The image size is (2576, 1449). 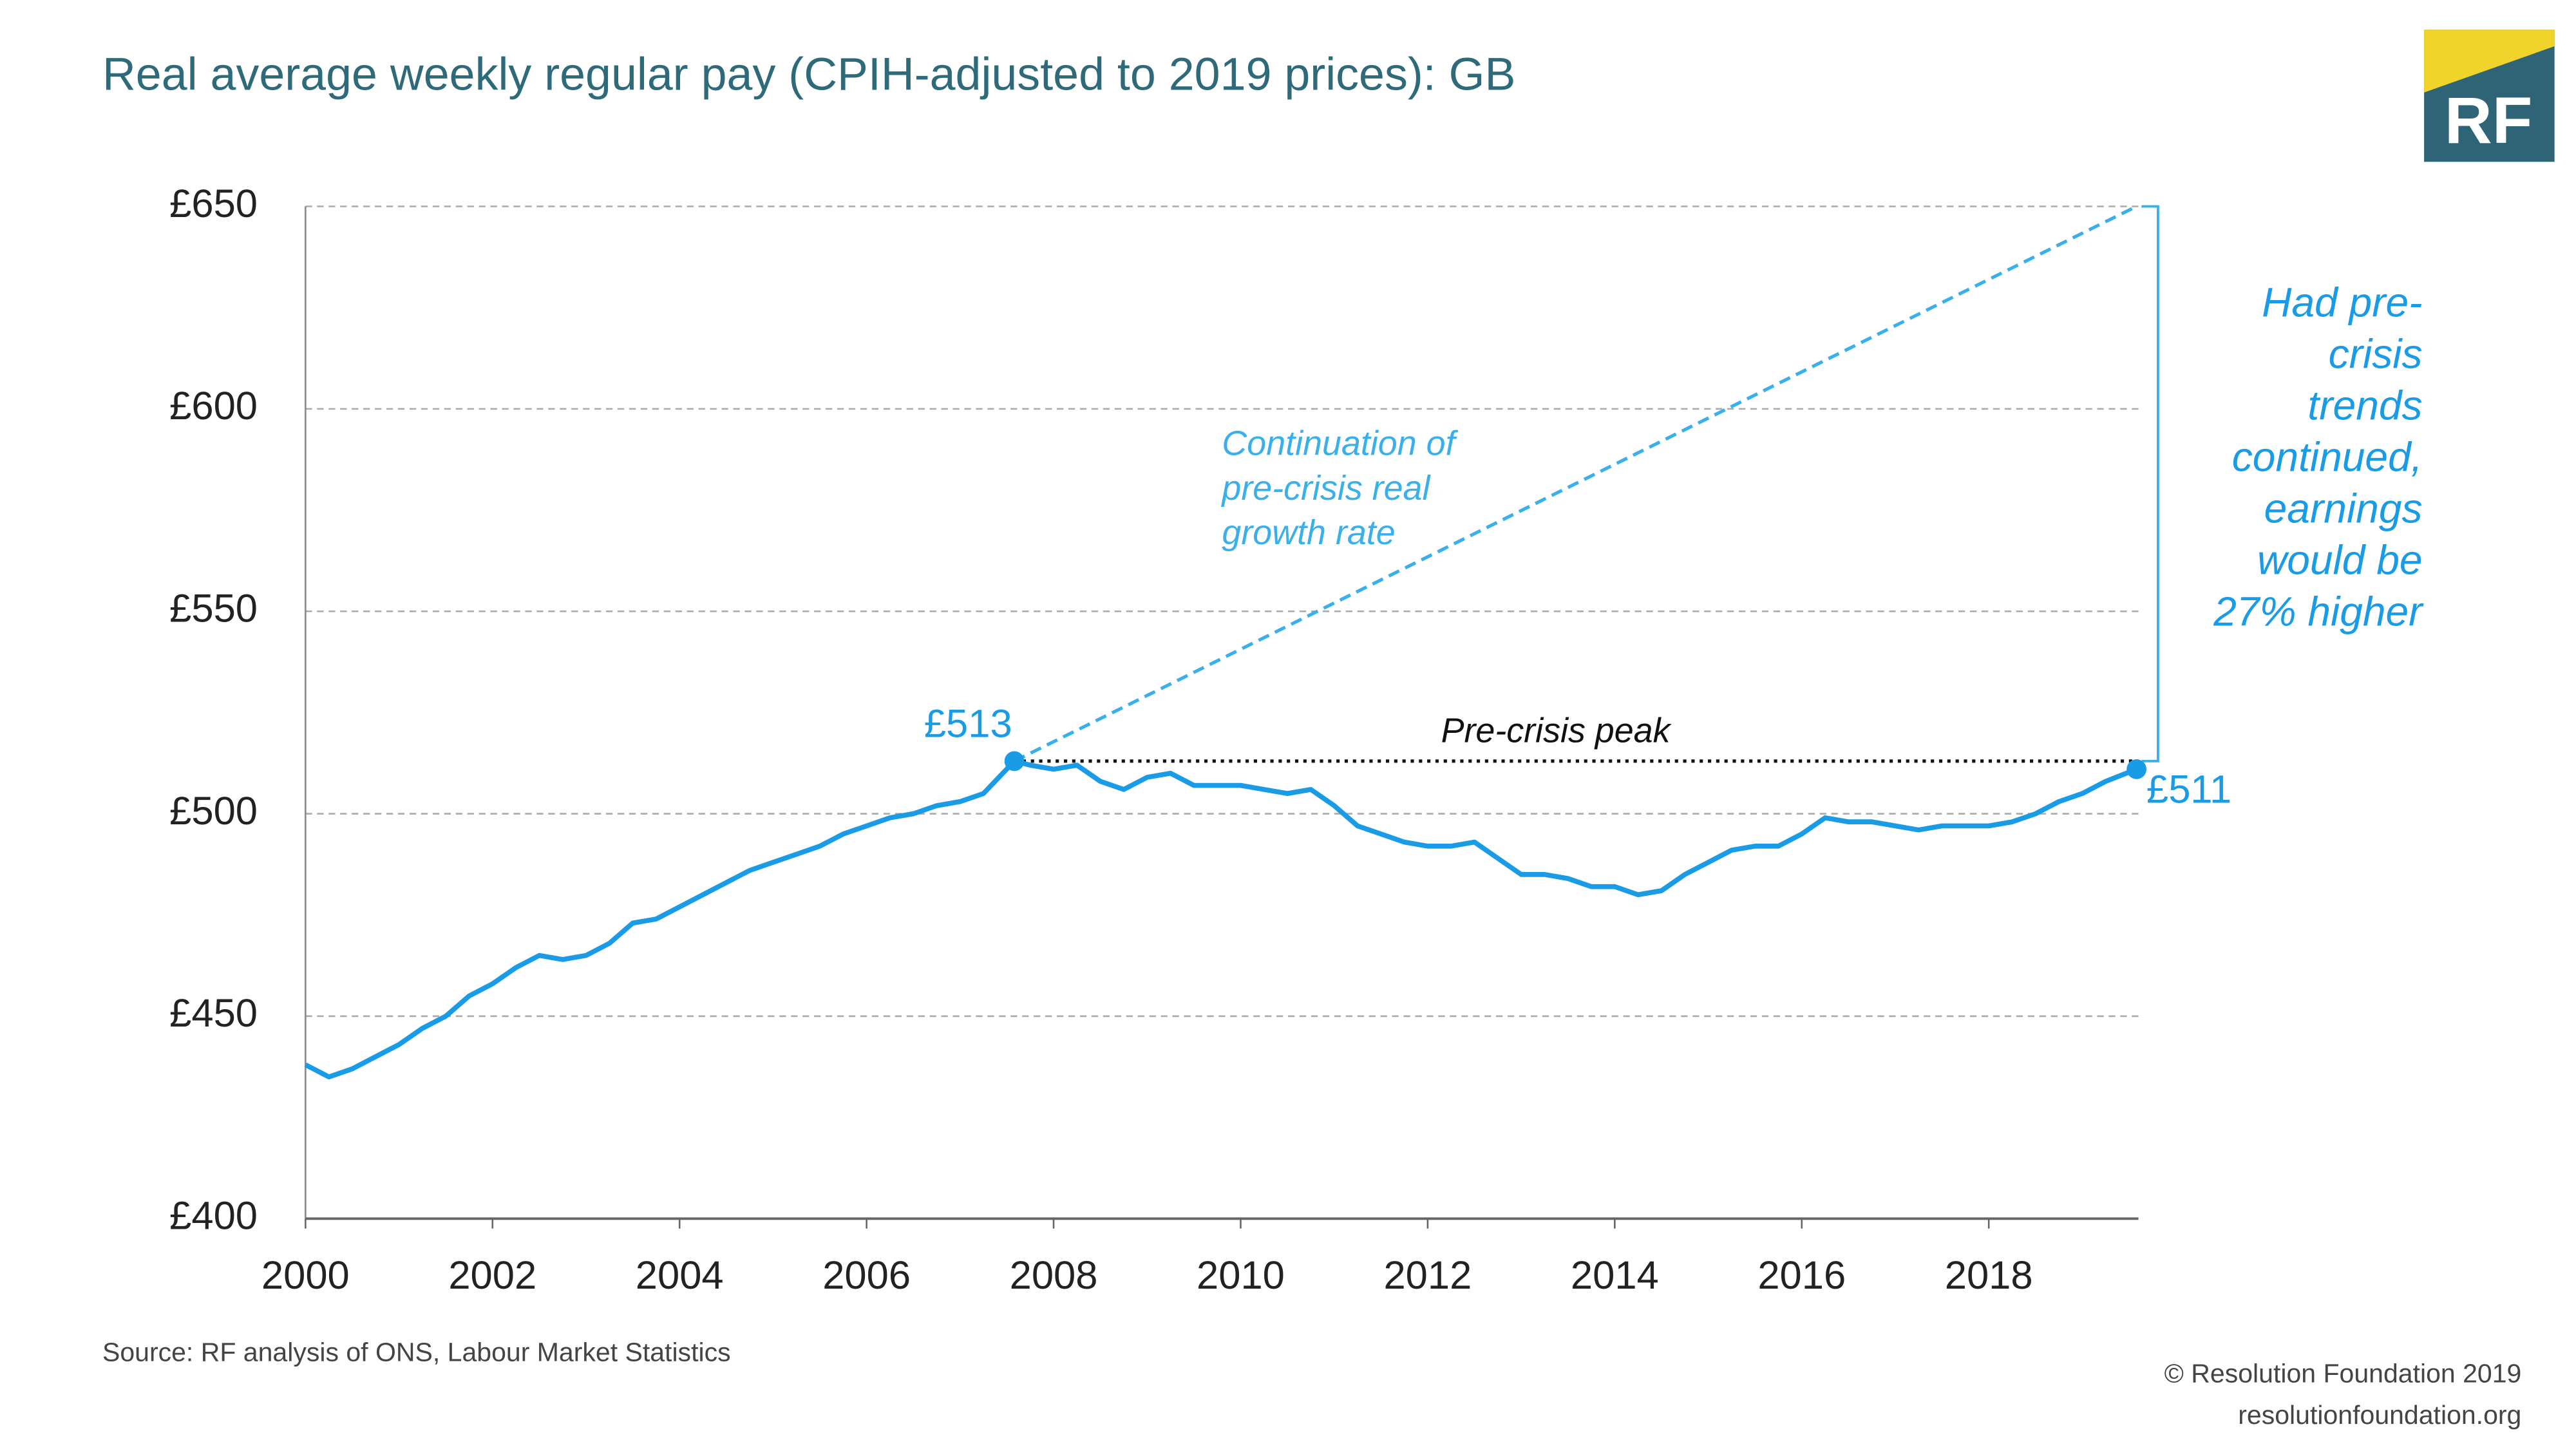 I want to click on y-tick-label: £550, so click(x=214, y=608).